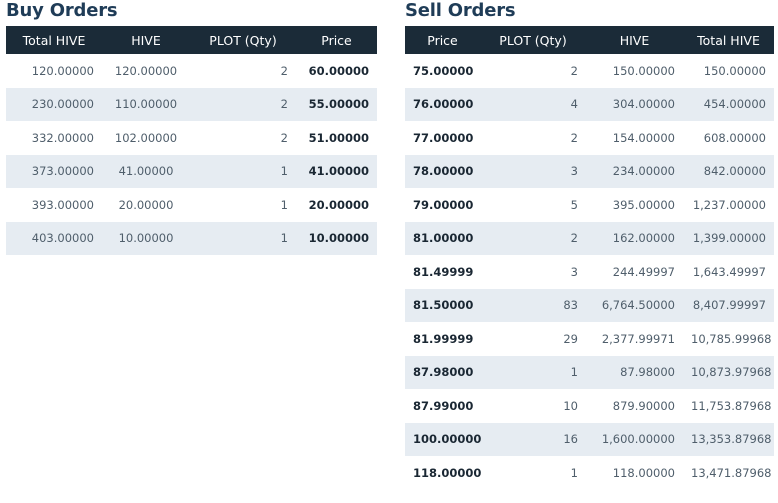 The width and height of the screenshot is (778, 503). Describe the element at coordinates (570, 338) in the screenshot. I see `plot-qty-cell: 29` at that location.